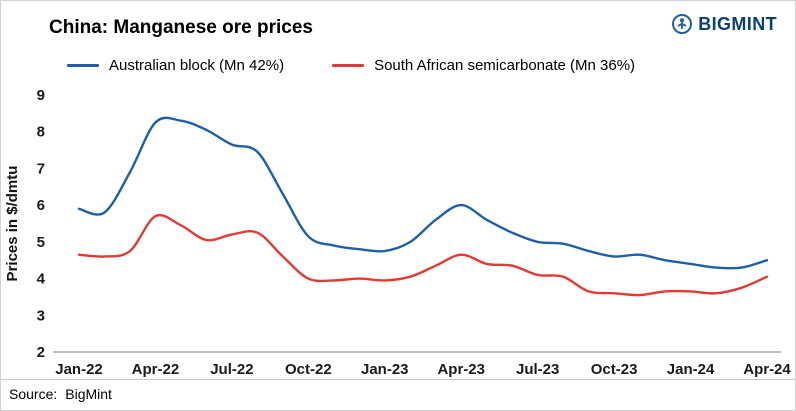 The height and width of the screenshot is (411, 796). What do you see at coordinates (348, 65) in the screenshot?
I see `legend-swatch-south-african-semicarbonate` at bounding box center [348, 65].